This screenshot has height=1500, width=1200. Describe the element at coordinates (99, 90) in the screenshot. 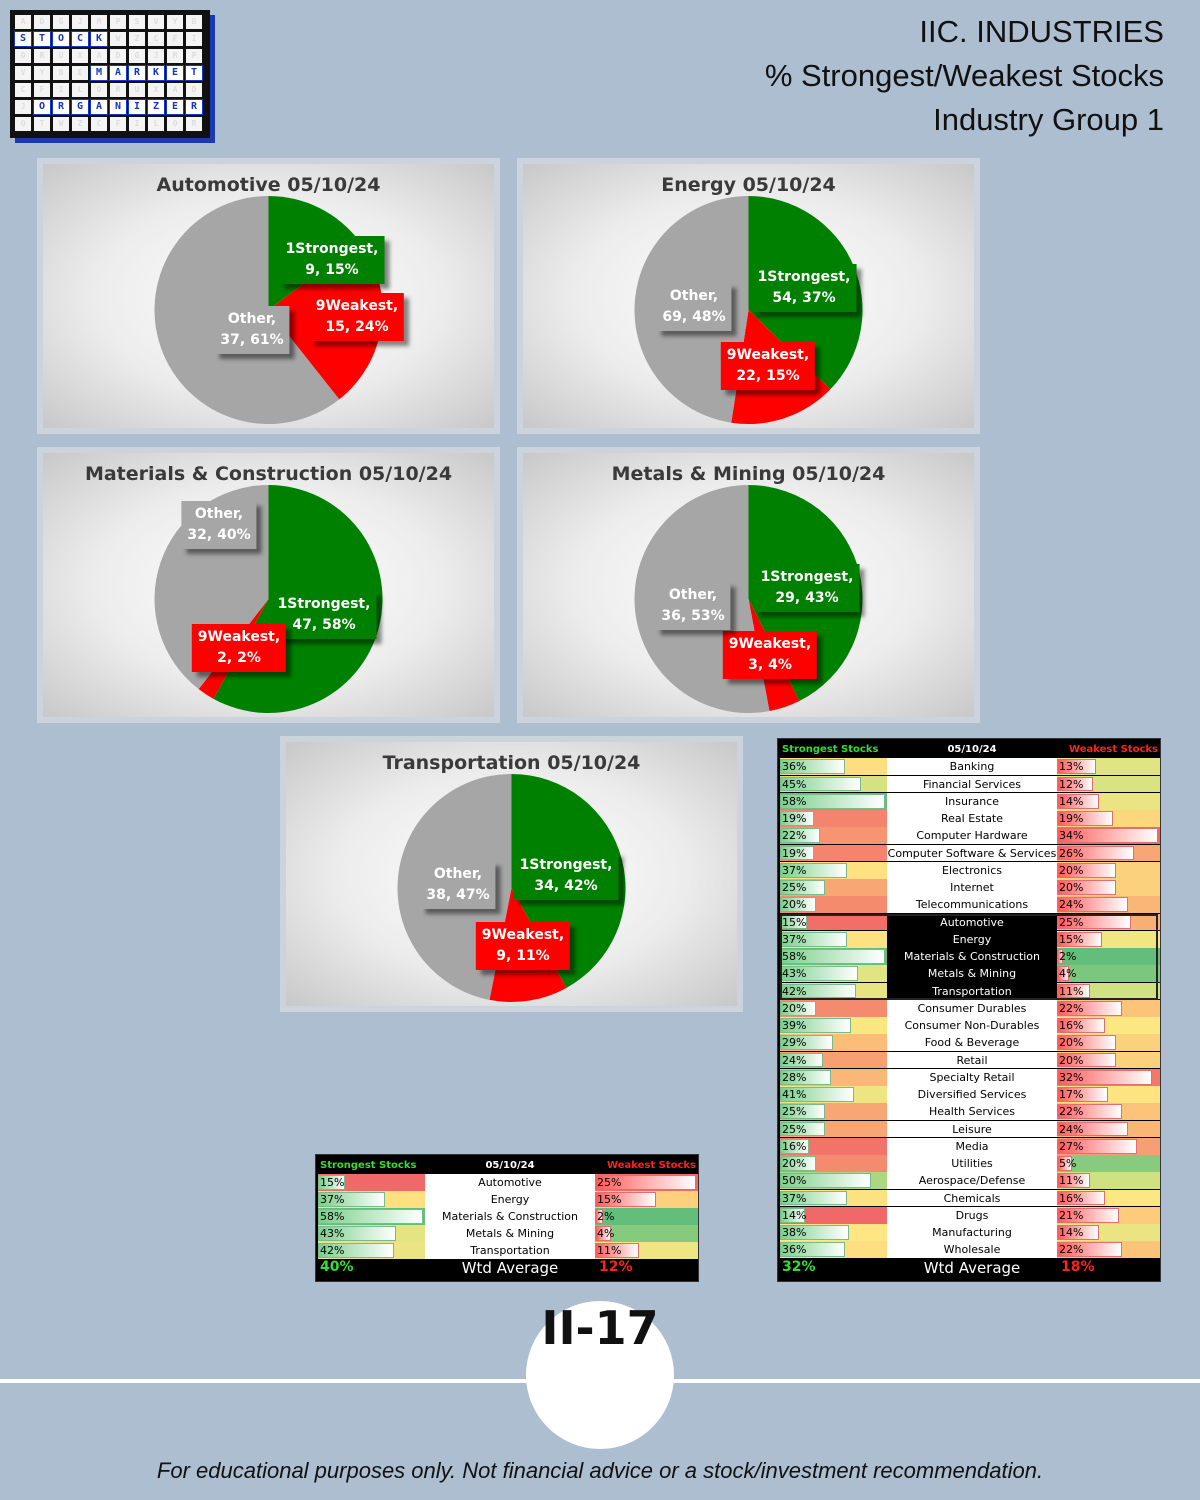

I see `logo-filler-cell: O` at that location.